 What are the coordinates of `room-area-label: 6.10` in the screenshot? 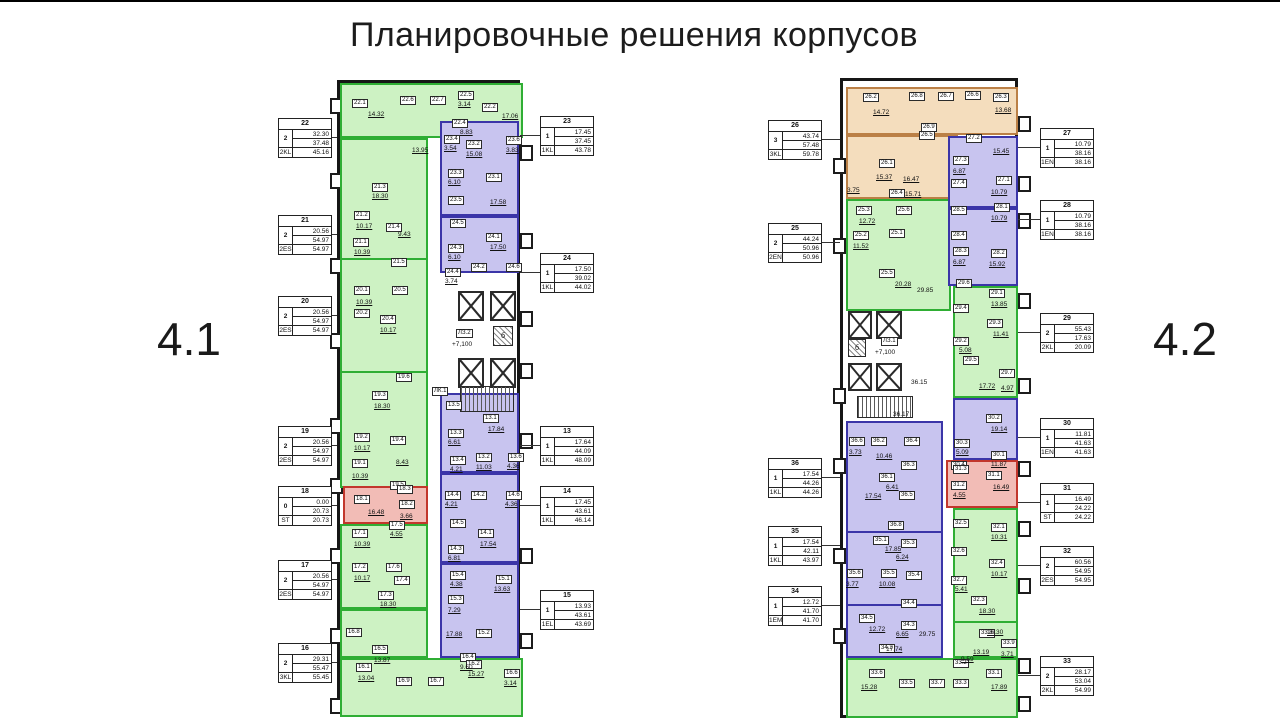 It's located at (454, 182).